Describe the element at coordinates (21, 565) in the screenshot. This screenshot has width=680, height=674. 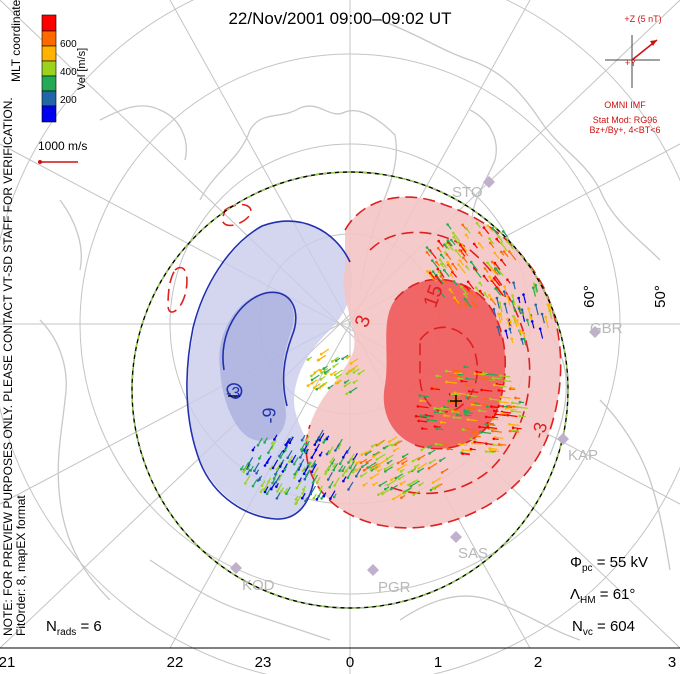
I see `preview-note-line2: FitOrder: 8, mapEX format` at that location.